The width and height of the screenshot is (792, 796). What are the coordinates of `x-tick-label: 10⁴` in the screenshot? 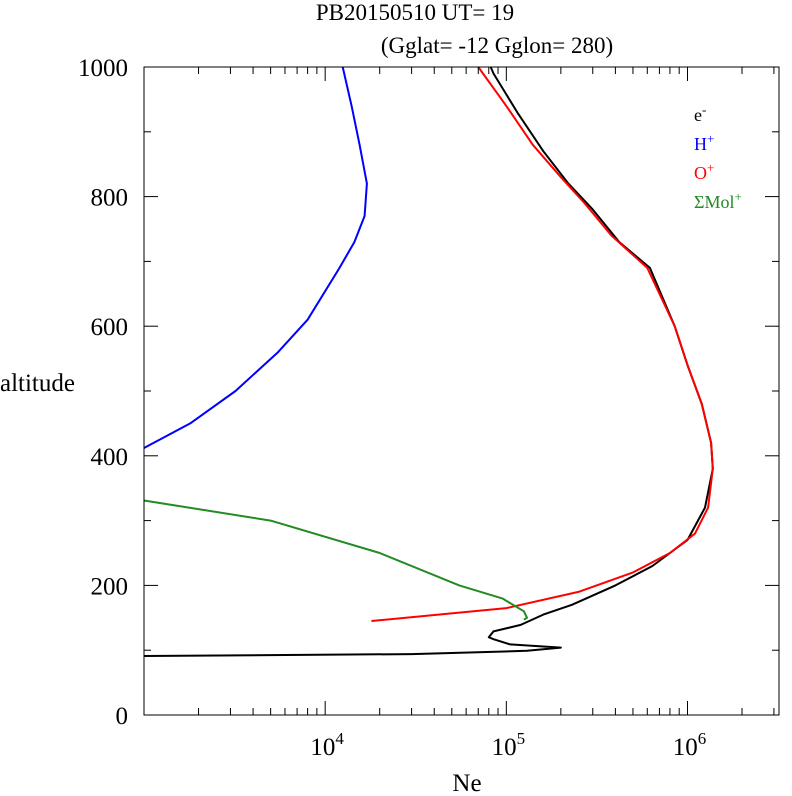 It's located at (327, 745).